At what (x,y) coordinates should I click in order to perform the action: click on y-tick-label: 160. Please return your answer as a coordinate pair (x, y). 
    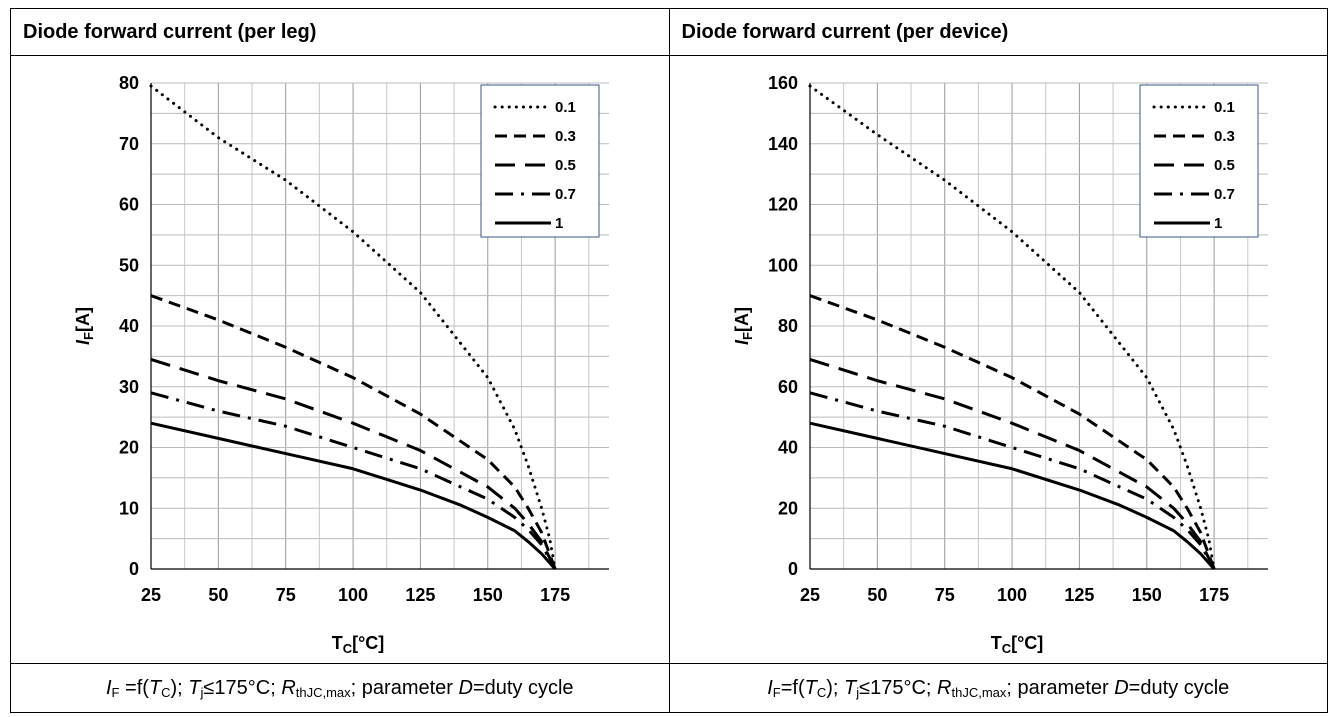
    Looking at the image, I should click on (782, 83).